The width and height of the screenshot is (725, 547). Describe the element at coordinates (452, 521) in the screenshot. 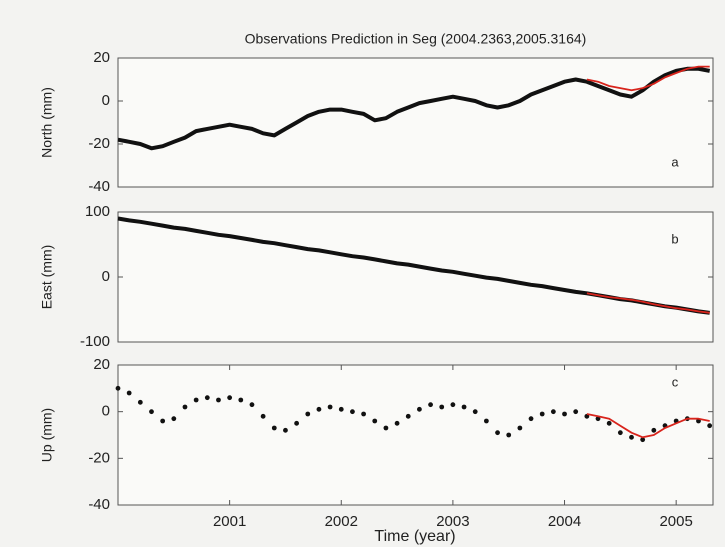

I see `x-tick-label: 2003` at that location.